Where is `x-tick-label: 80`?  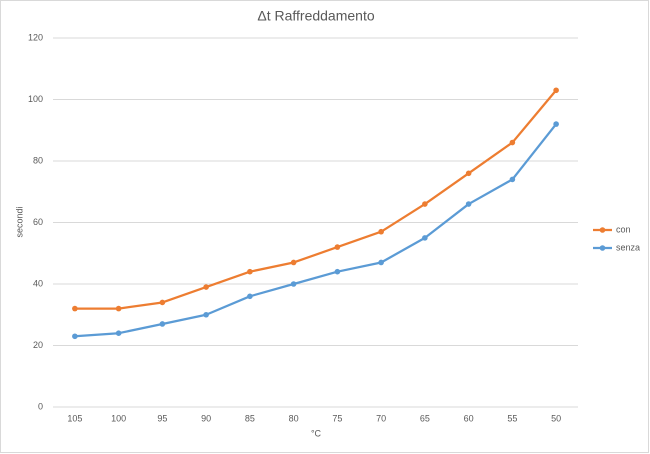 x-tick-label: 80 is located at coordinates (294, 418).